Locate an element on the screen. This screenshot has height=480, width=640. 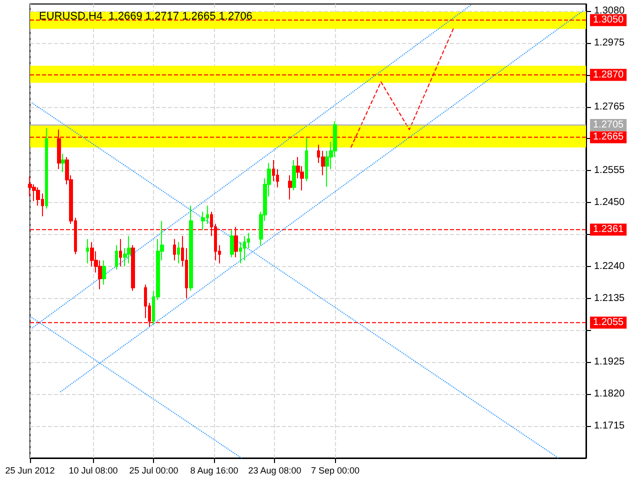
x-tick-label: 7 Sep 00:00 is located at coordinates (335, 471).